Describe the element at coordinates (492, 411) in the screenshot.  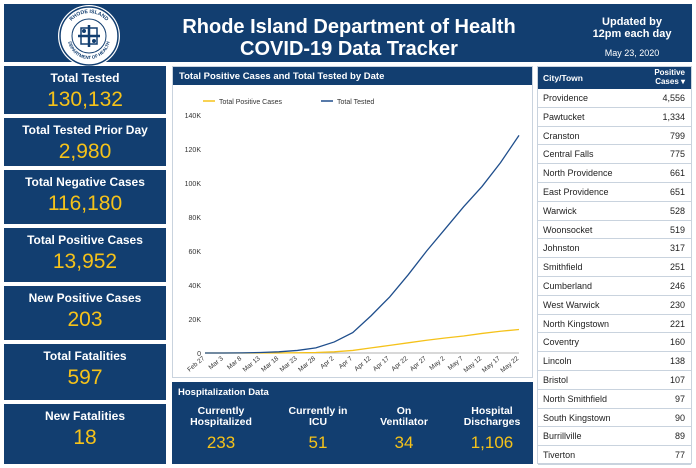
I see `hosp-label: Hospital` at that location.